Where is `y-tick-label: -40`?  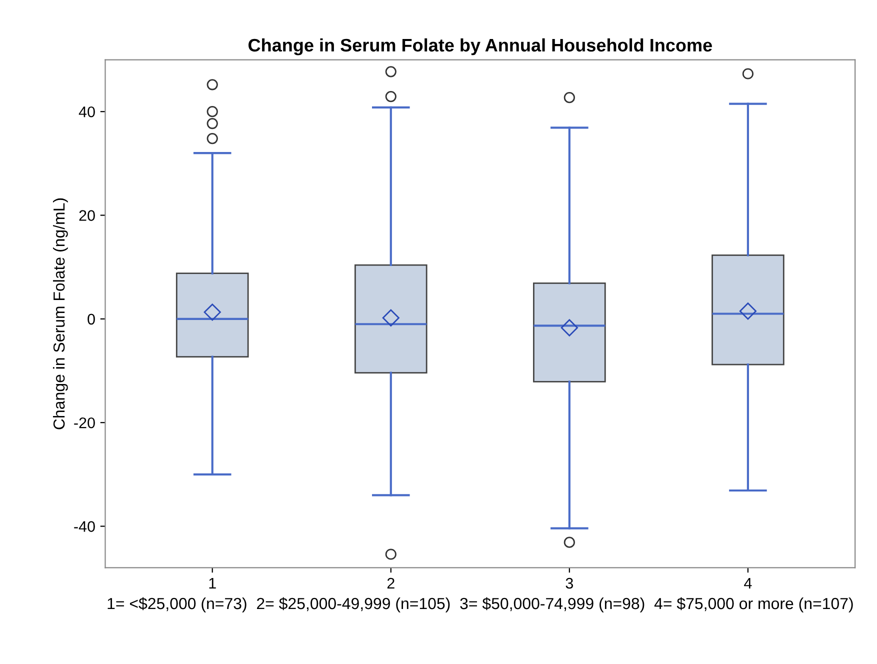 y-tick-label: -40 is located at coordinates (84, 526).